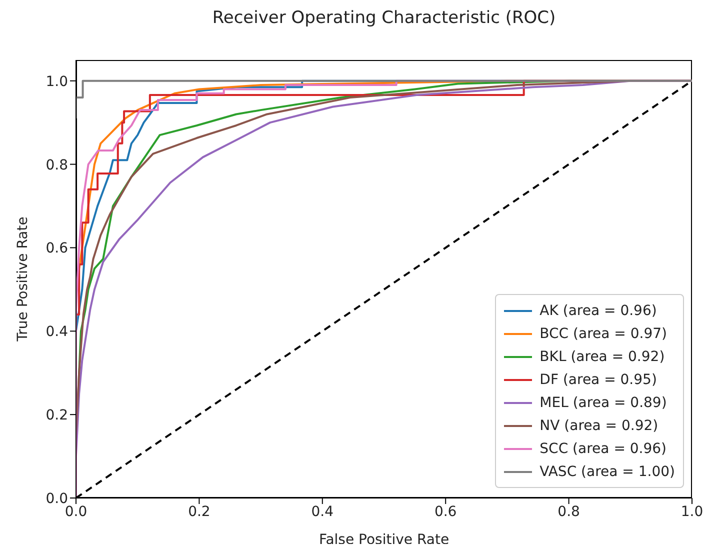  Describe the element at coordinates (57, 416) in the screenshot. I see `y-tick-label: 0.2` at that location.